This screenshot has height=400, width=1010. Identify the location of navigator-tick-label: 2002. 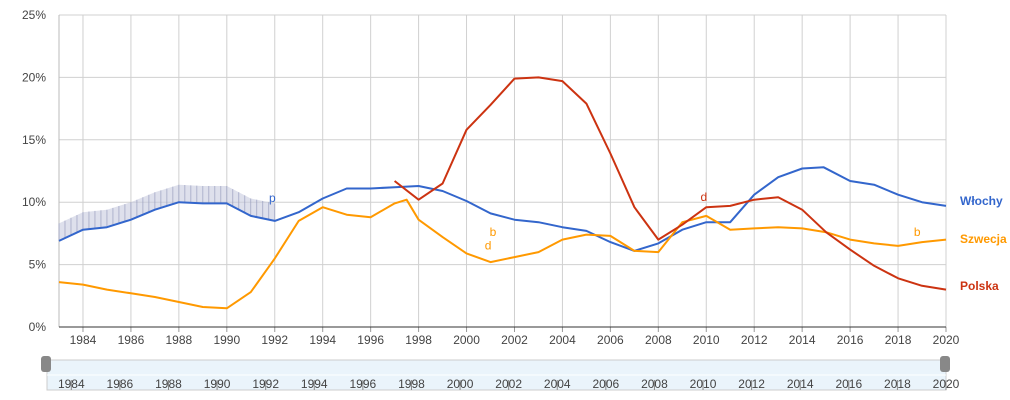
(508, 384).